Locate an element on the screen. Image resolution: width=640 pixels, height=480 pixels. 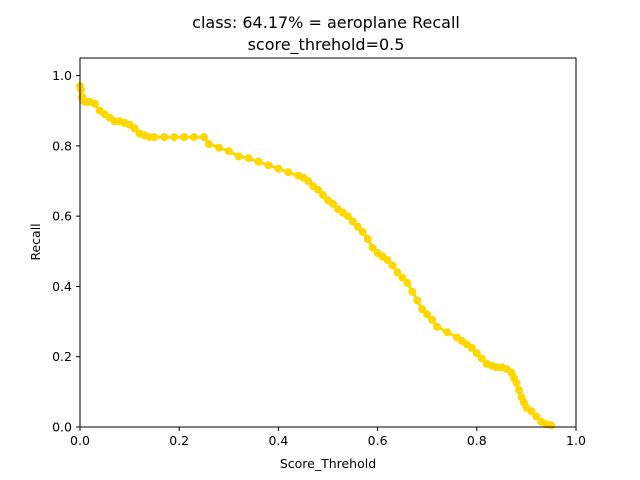
y-tick-label: 1.0 is located at coordinates (62, 75).